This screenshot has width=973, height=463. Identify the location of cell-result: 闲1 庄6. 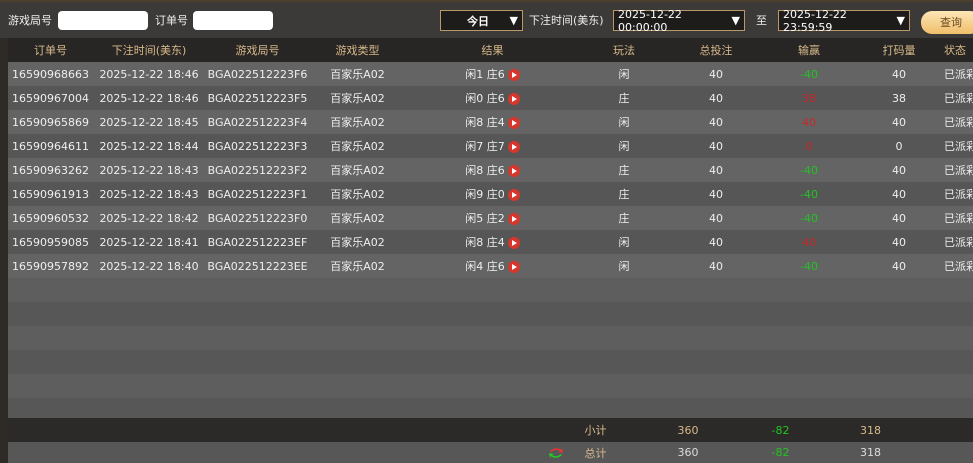
(492, 74).